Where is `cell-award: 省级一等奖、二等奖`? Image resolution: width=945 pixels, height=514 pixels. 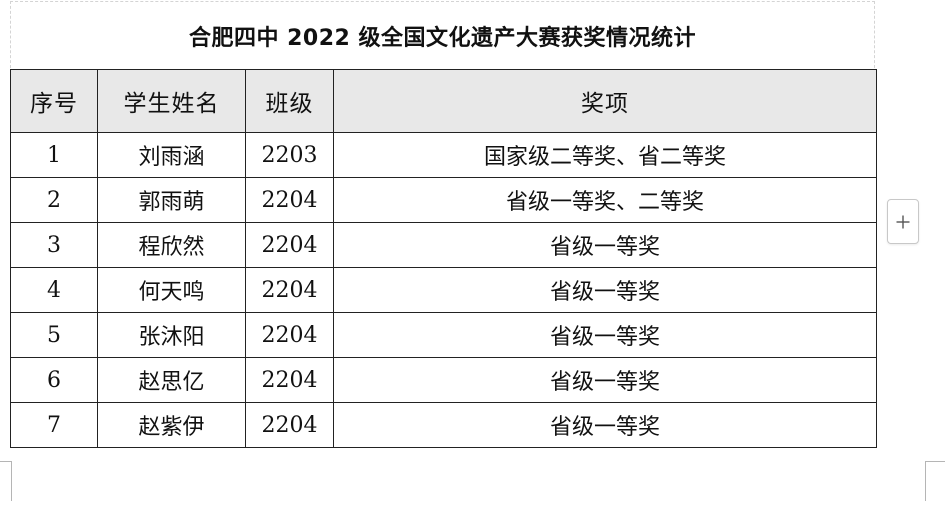 cell-award: 省级一等奖、二等奖 is located at coordinates (605, 200).